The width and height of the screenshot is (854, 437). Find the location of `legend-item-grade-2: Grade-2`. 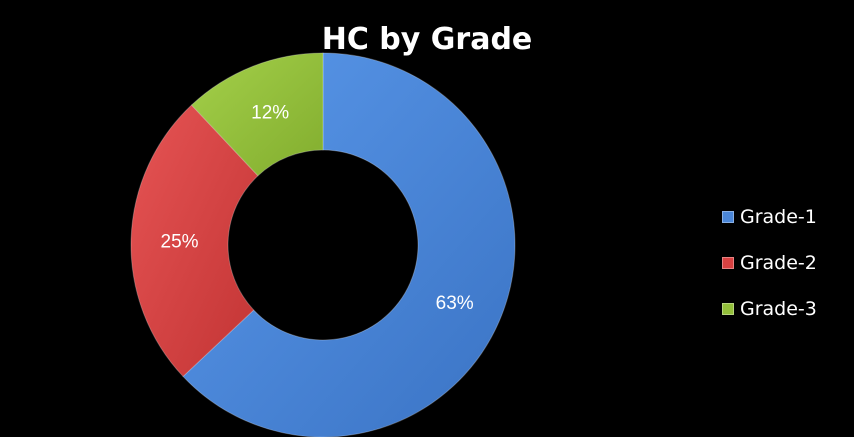

legend-item-grade-2: Grade-2 is located at coordinates (769, 263).